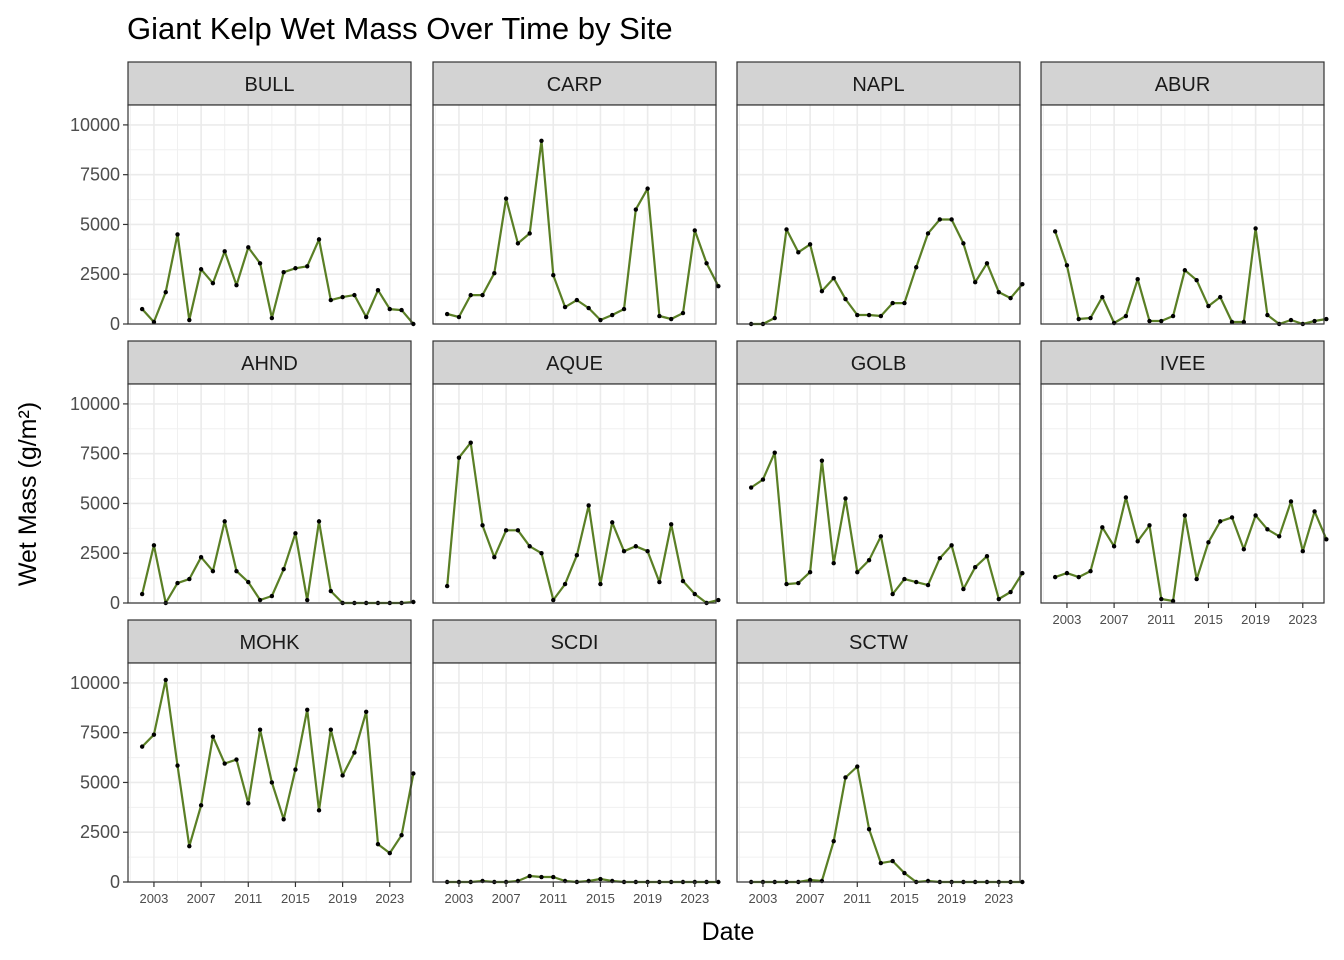 The width and height of the screenshot is (1344, 960). Describe the element at coordinates (278, 766) in the screenshot. I see `series-line` at that location.